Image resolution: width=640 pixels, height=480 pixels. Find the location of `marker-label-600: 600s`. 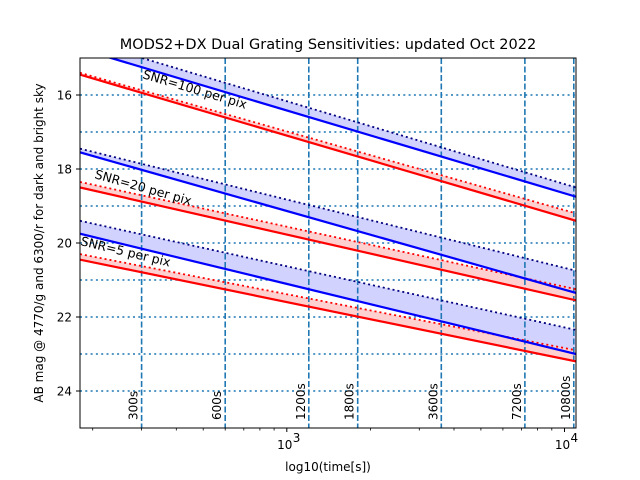

marker-label-600: 600s is located at coordinates (217, 405).